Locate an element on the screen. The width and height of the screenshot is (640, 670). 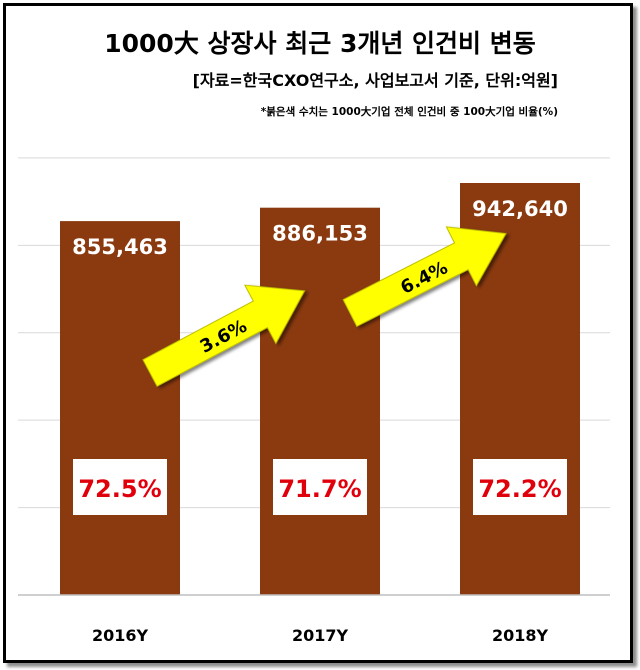
x-tick-label: 2018Y is located at coordinates (520, 635).